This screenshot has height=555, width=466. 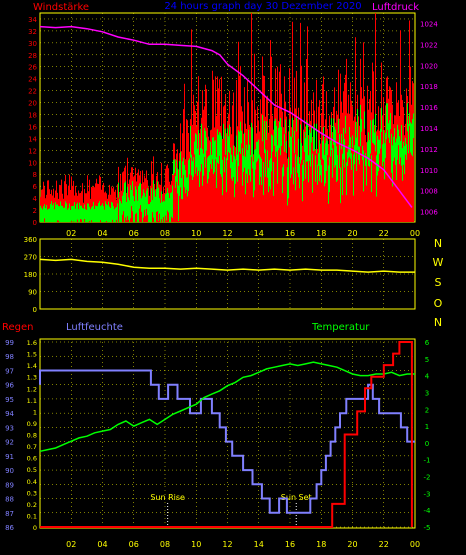 I want to click on wind-tick-label: 24, so click(x=32, y=80).